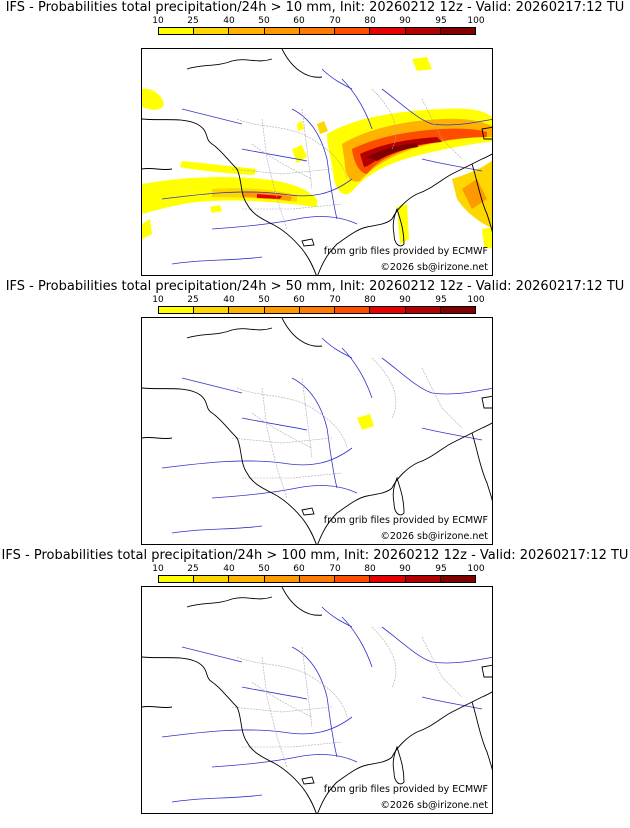 The width and height of the screenshot is (630, 828). I want to click on legend-label: 70, so click(335, 300).